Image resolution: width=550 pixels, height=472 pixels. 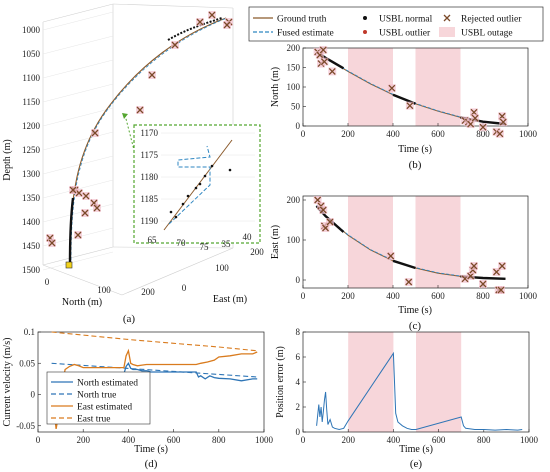 I want to click on a-z-tick-label: 1350, so click(x=31, y=198).